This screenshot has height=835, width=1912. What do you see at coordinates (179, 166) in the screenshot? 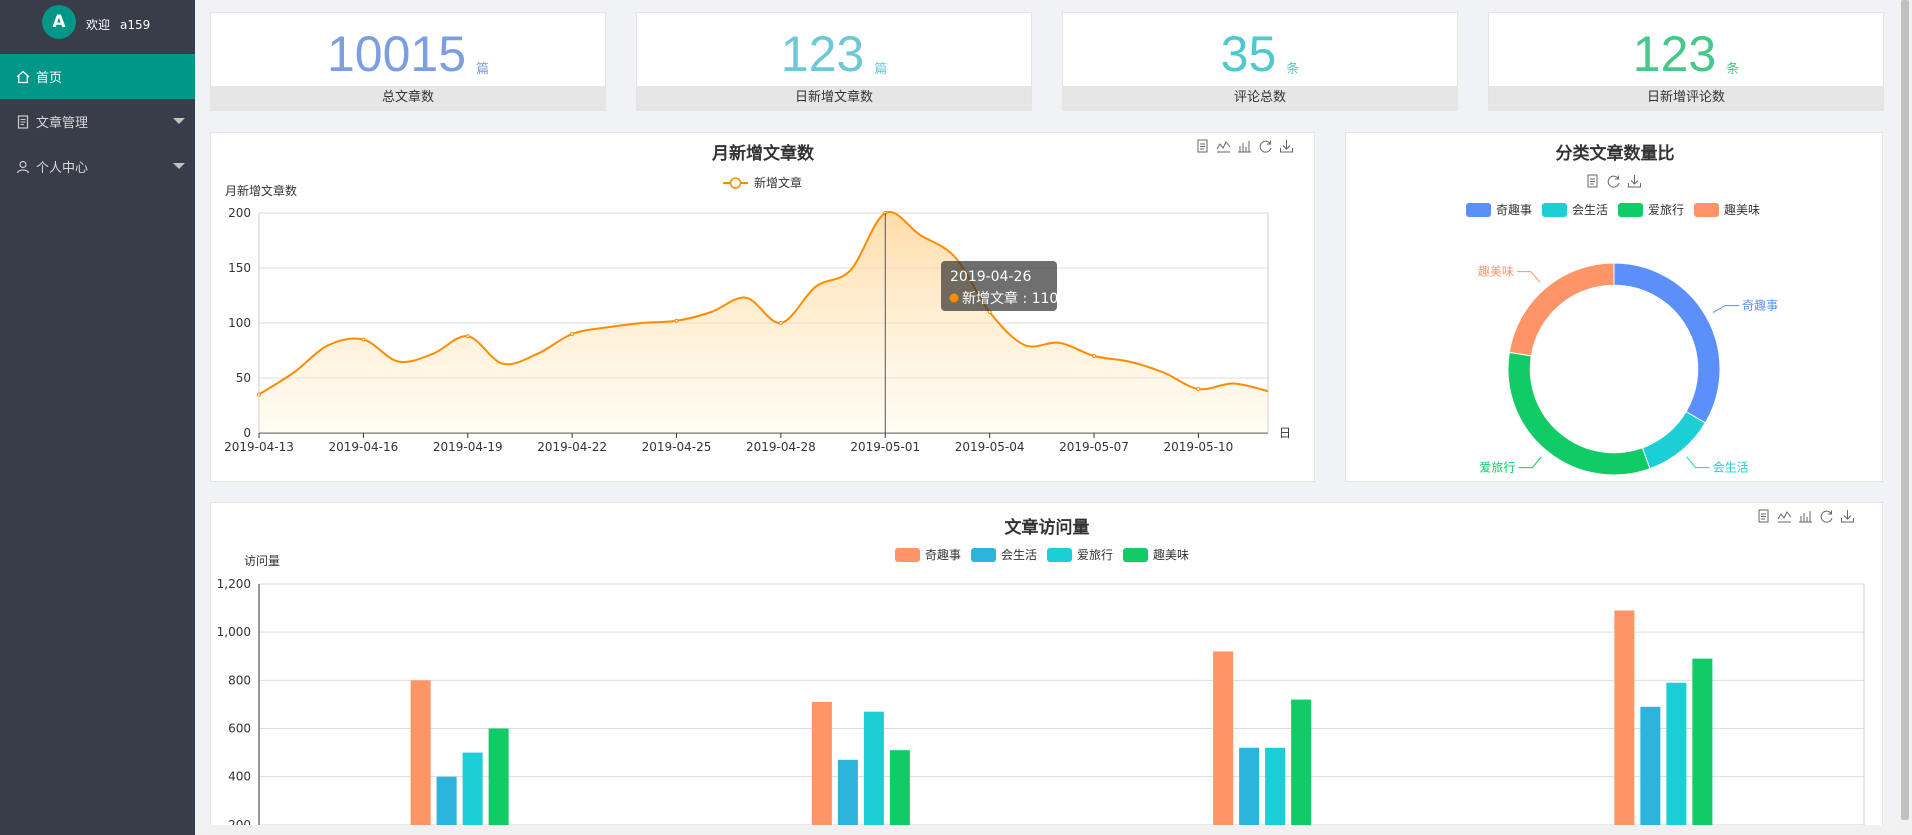
I see `chevron-down-icon` at bounding box center [179, 166].